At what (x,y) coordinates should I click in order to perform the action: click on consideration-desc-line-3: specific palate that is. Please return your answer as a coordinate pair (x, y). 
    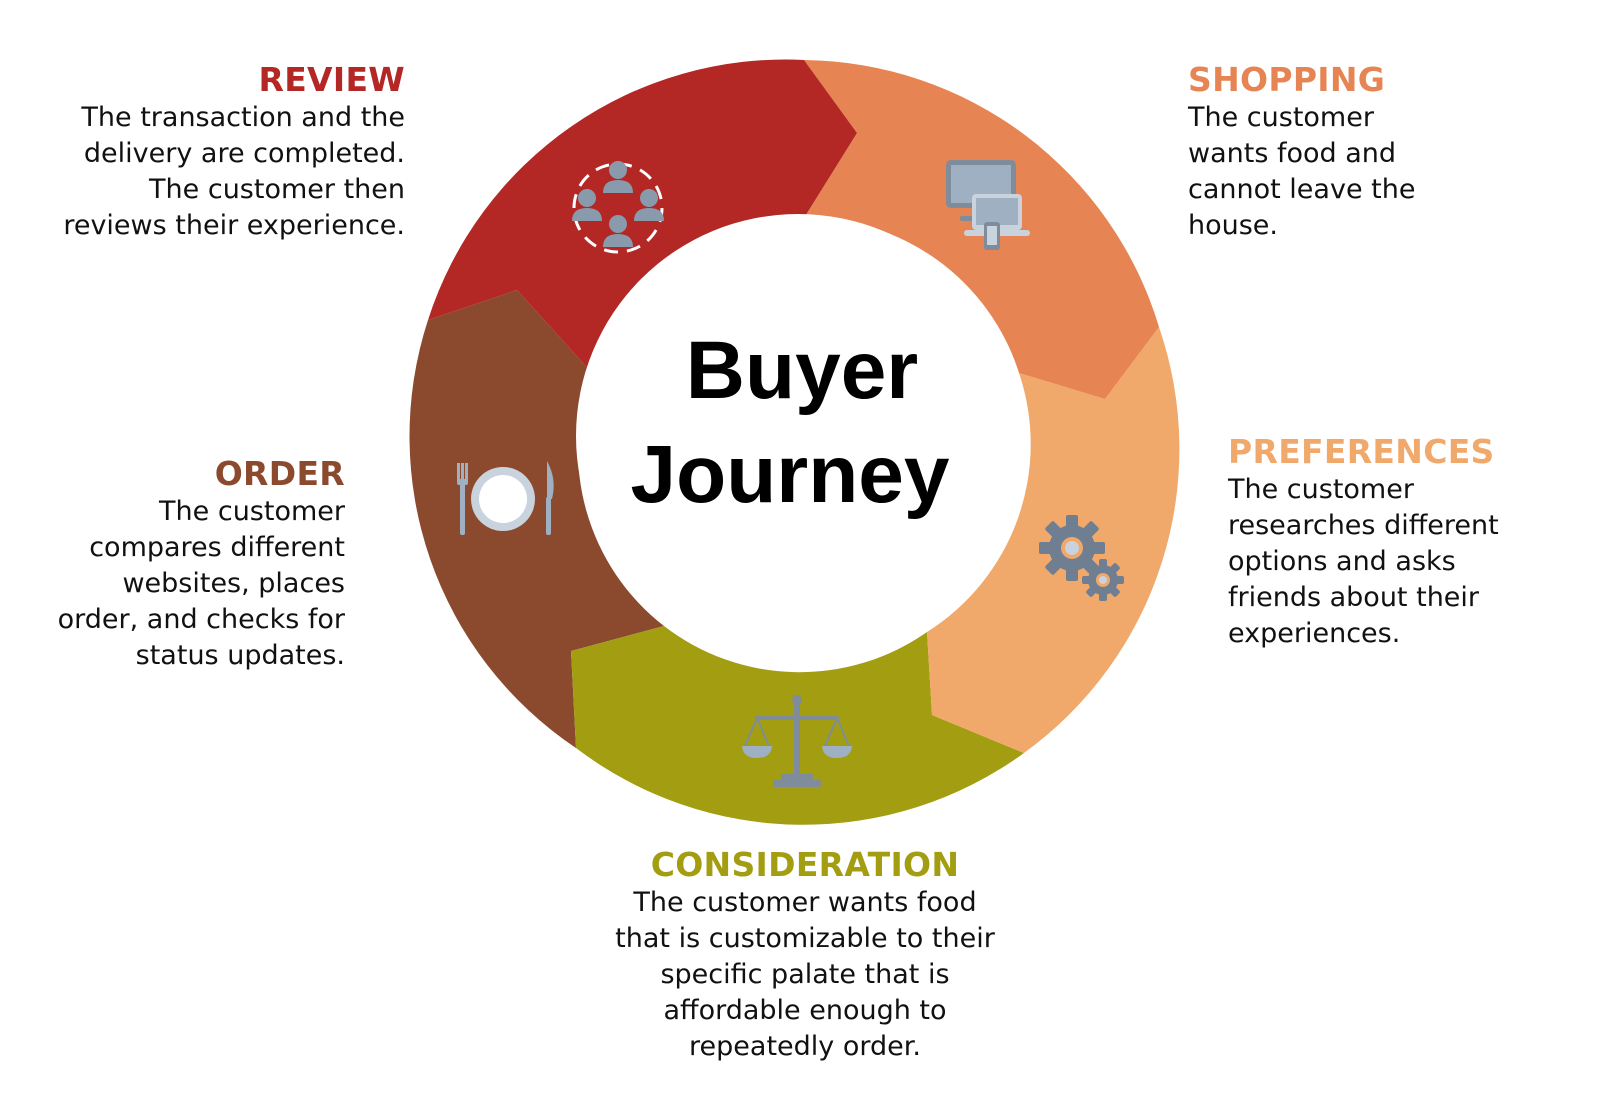
    Looking at the image, I should click on (805, 974).